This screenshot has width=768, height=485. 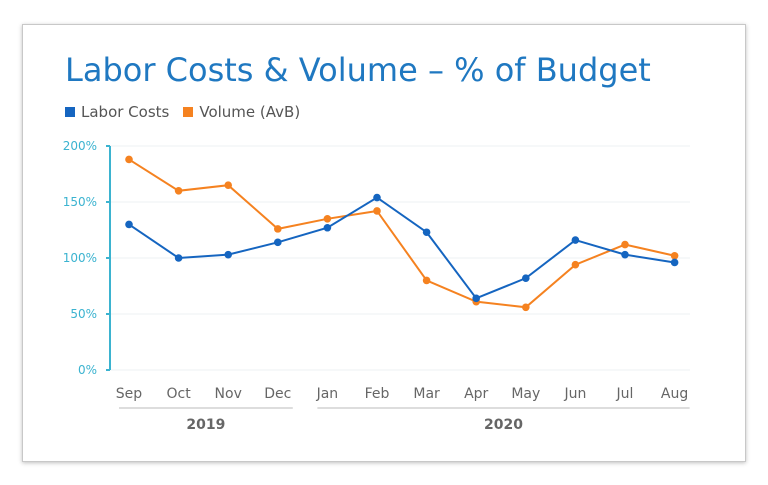 What do you see at coordinates (250, 112) in the screenshot?
I see `legend-label: Volume (AvB)` at bounding box center [250, 112].